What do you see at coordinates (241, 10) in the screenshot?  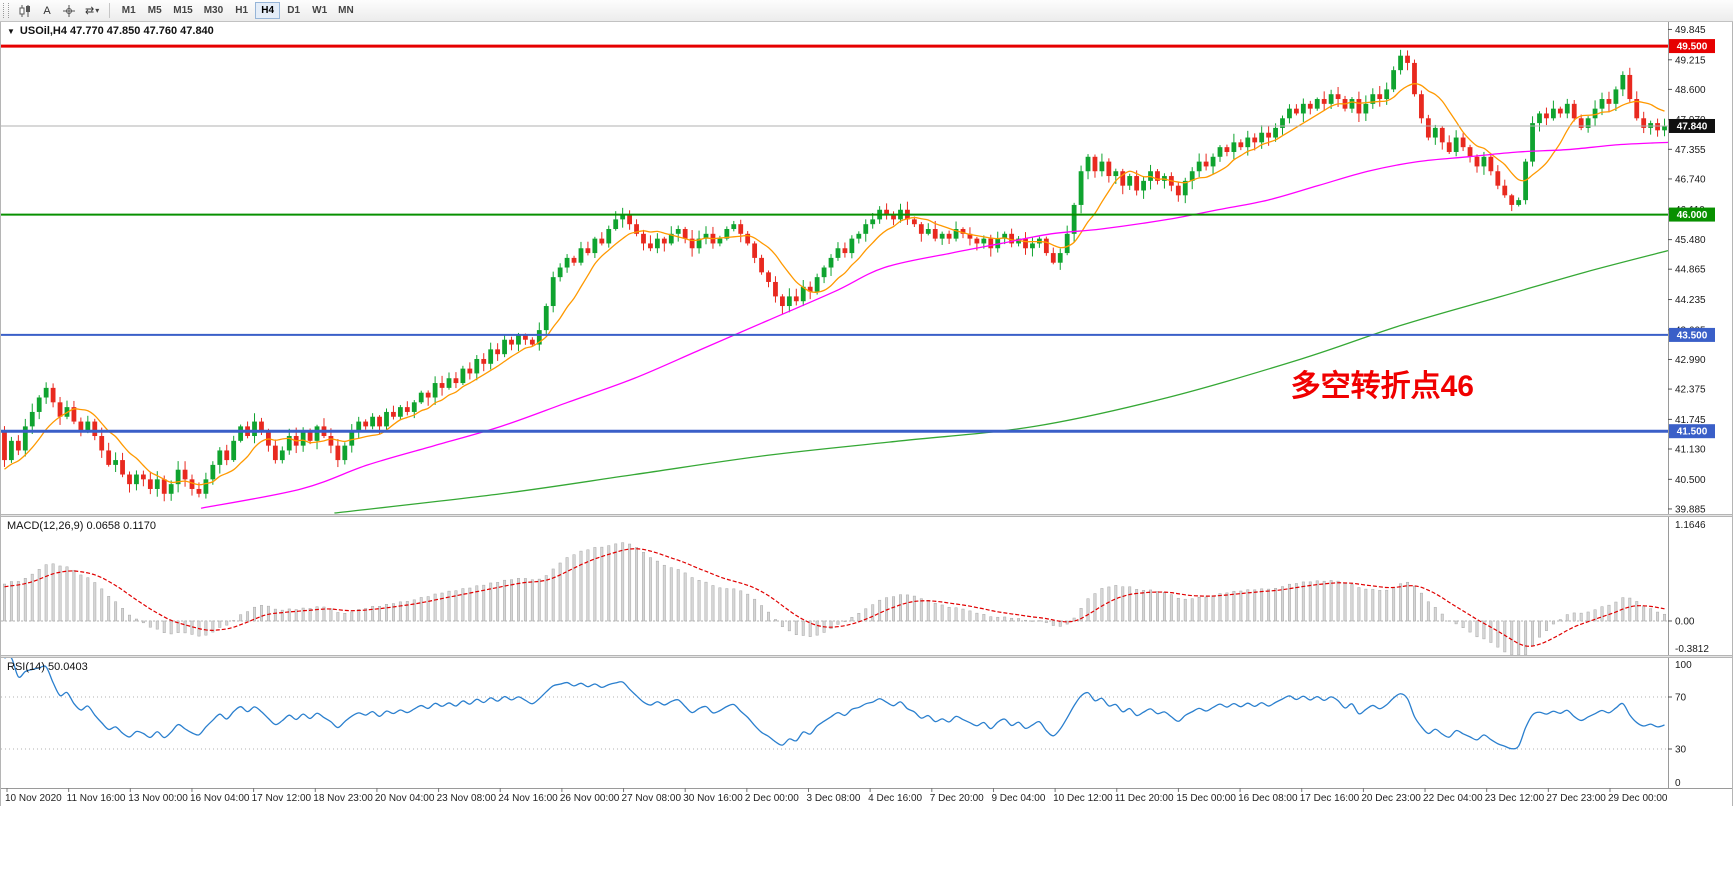 I see `tf-button-h1: H1` at bounding box center [241, 10].